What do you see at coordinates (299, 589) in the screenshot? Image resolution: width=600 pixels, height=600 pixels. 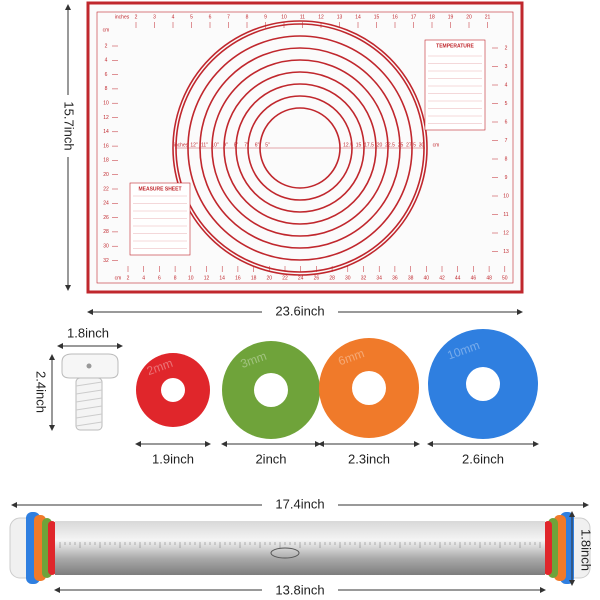 I see `pin-body: 13.8inch` at bounding box center [299, 589].